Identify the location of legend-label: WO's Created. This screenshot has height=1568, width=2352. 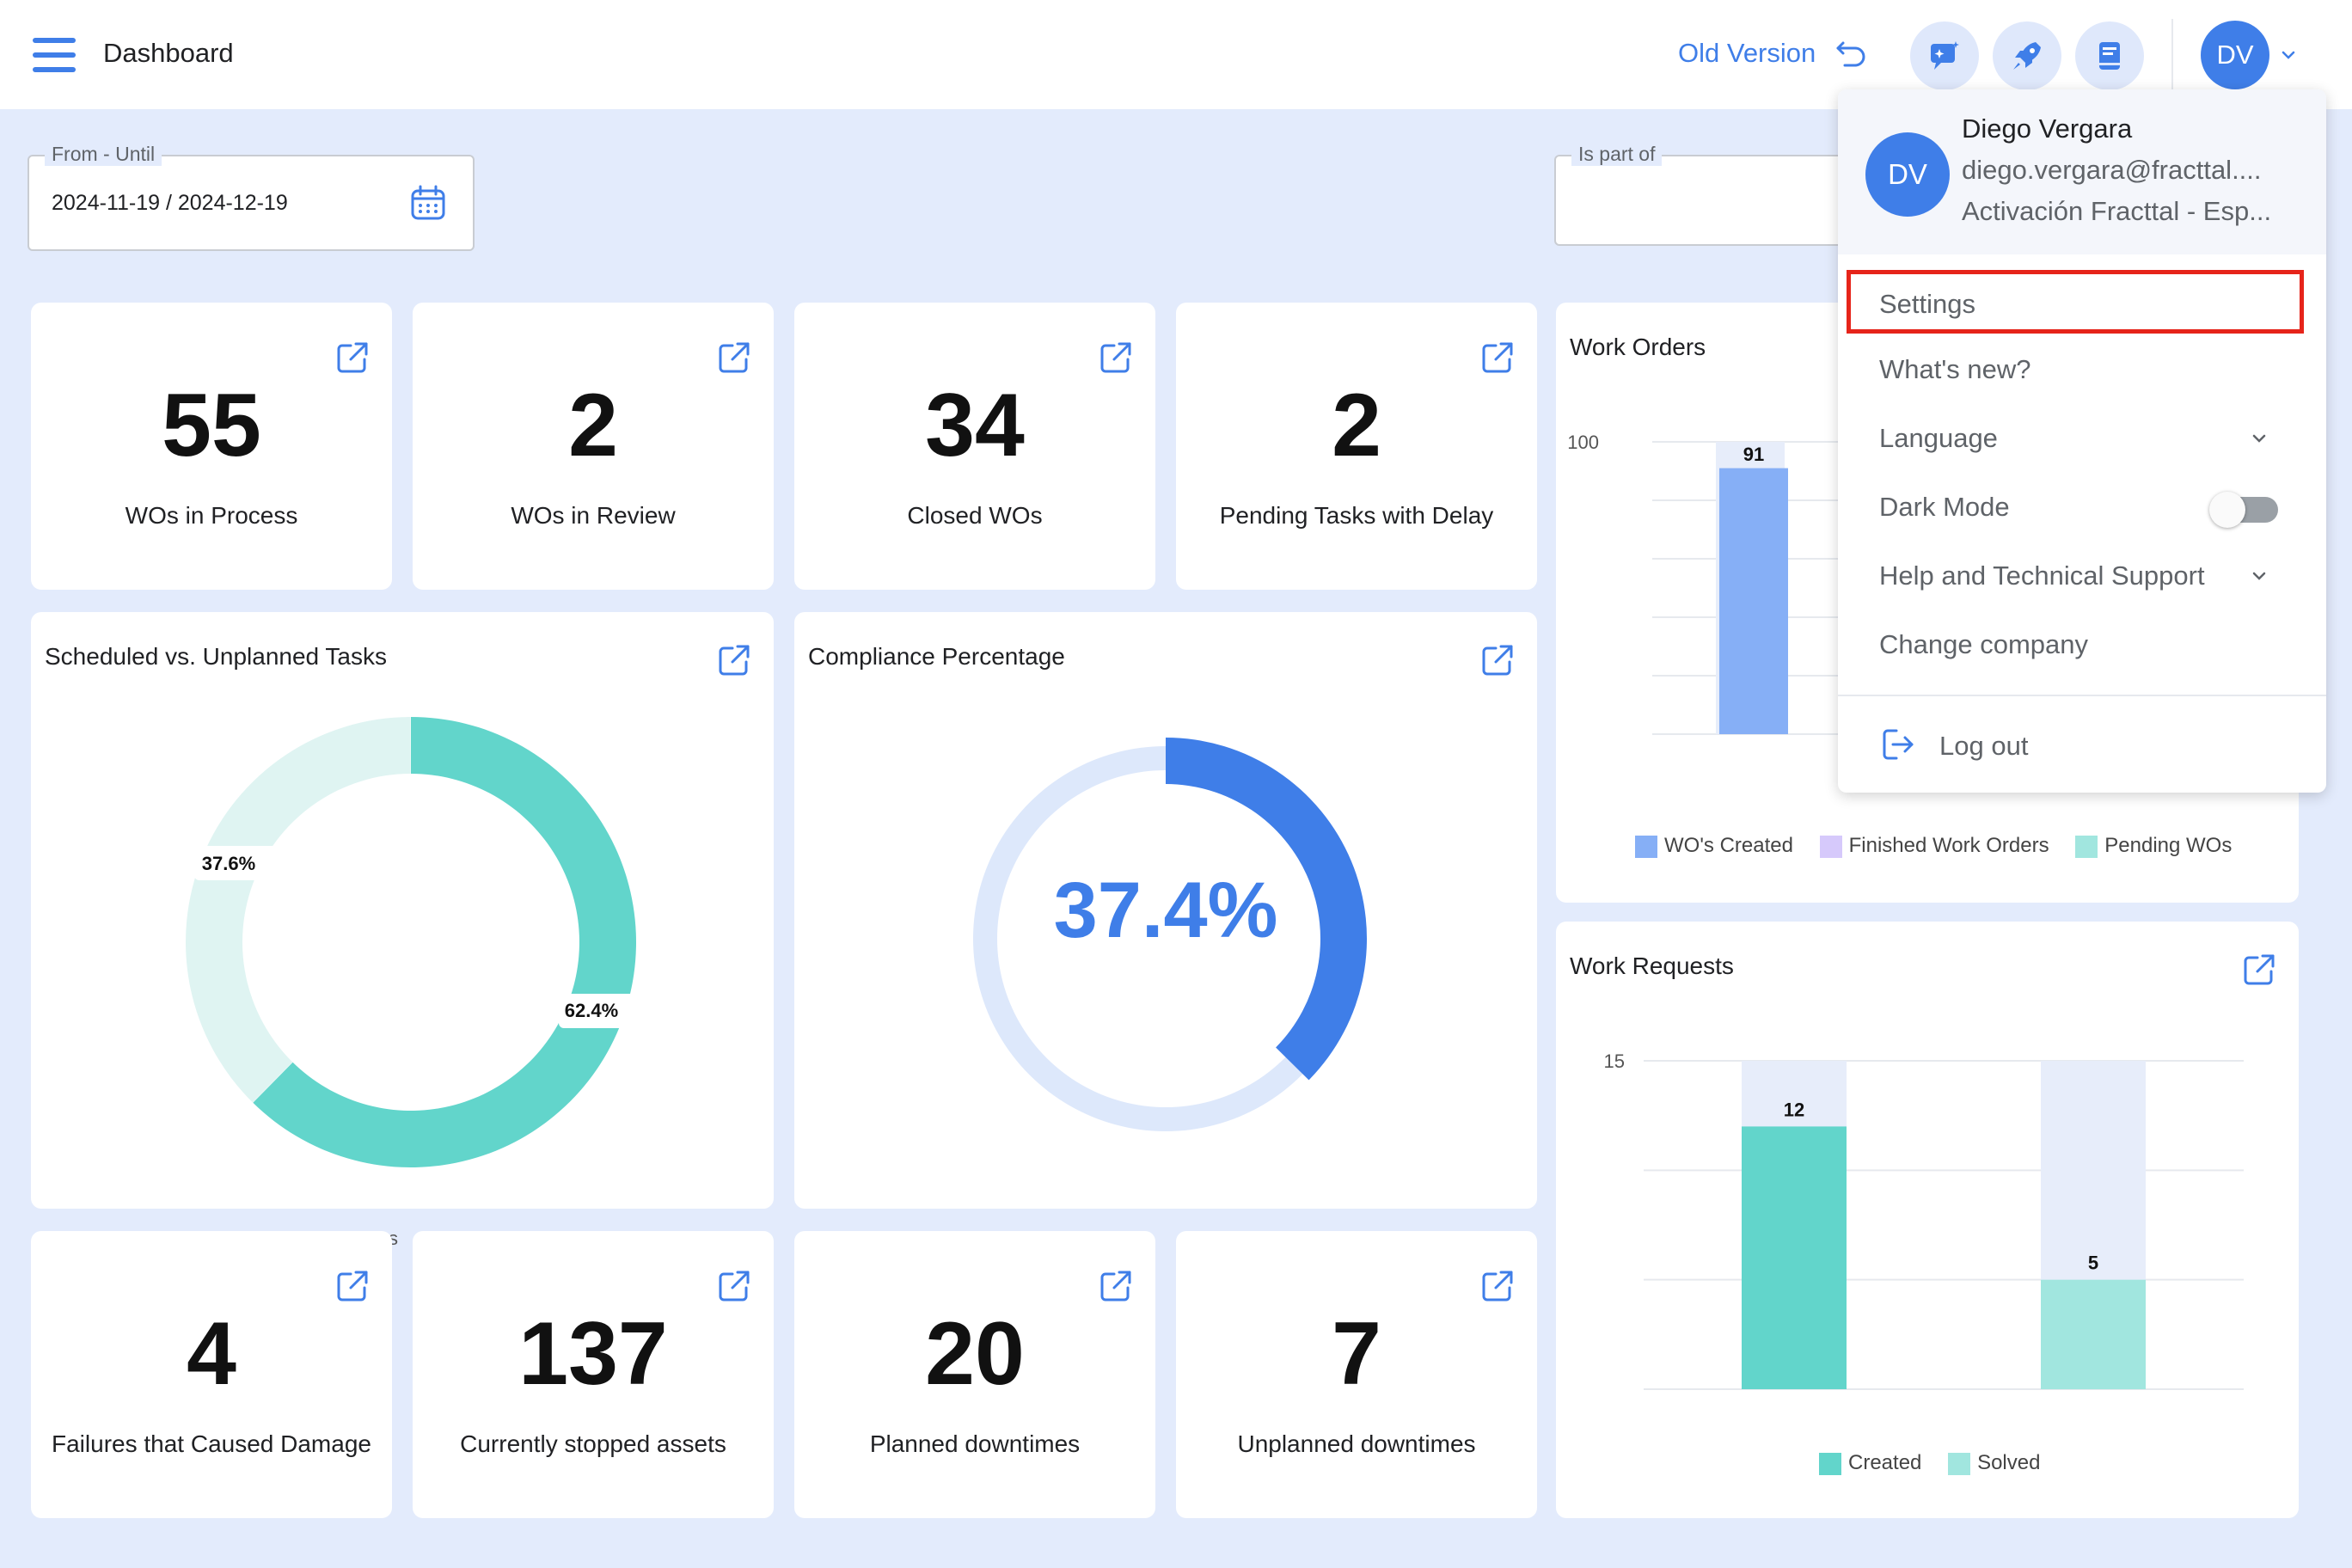
(1728, 845).